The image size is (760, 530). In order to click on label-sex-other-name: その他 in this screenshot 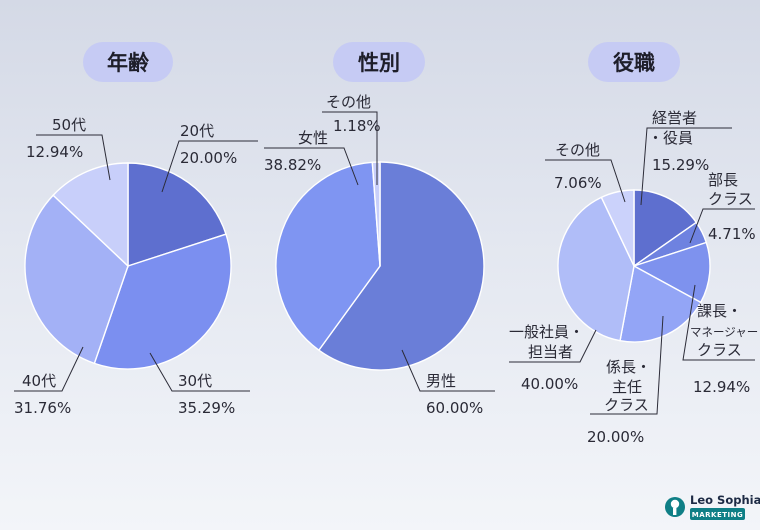, I will do `click(348, 102)`.